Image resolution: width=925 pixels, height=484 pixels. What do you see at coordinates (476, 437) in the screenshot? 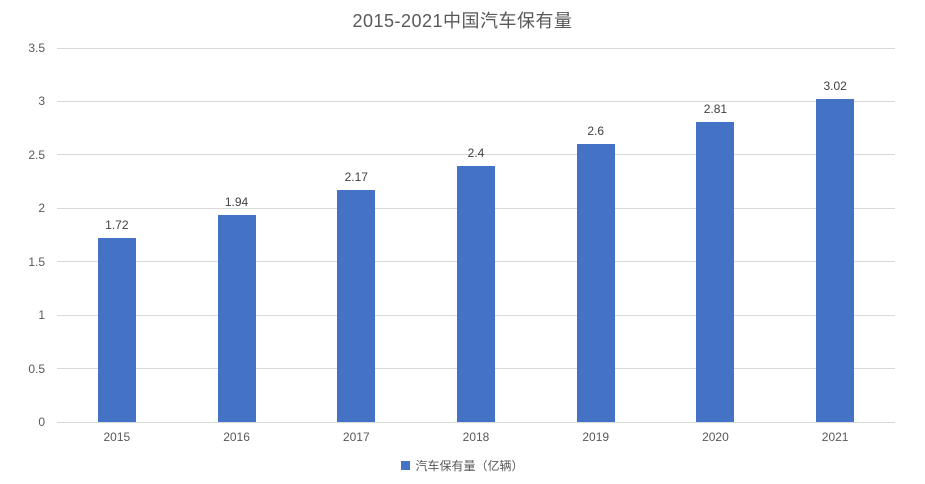
I see `x-tick-label: 2018` at bounding box center [476, 437].